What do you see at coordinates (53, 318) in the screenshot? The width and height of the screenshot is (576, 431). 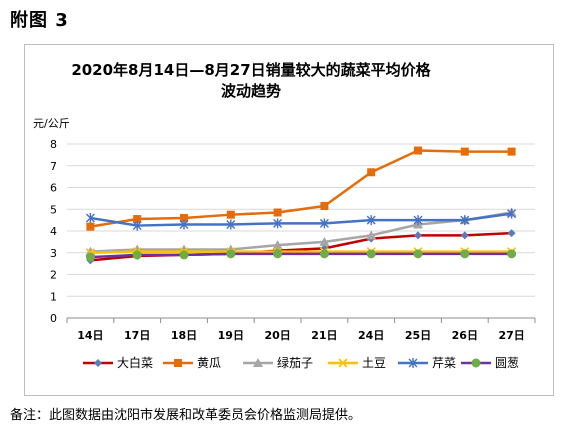 I see `y-tick-label: 0` at bounding box center [53, 318].